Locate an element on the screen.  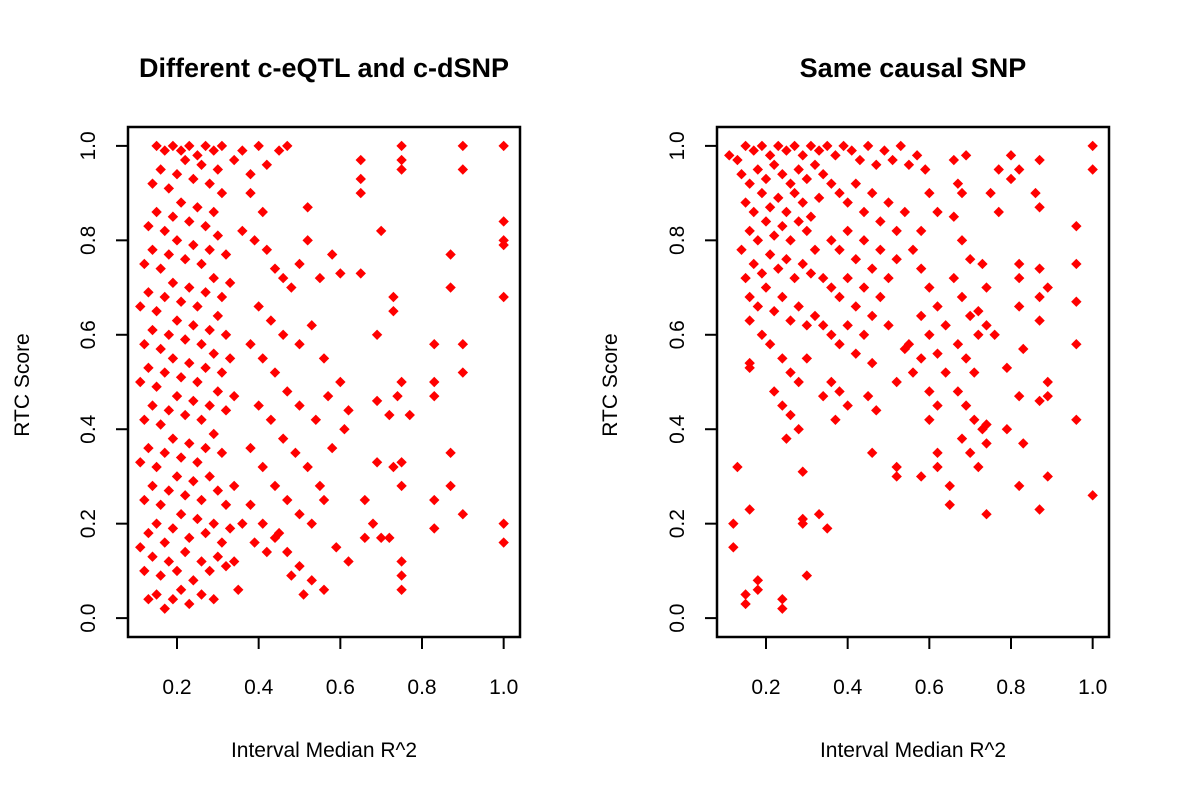
left-x-tick-label: 1.0 is located at coordinates (503, 687).